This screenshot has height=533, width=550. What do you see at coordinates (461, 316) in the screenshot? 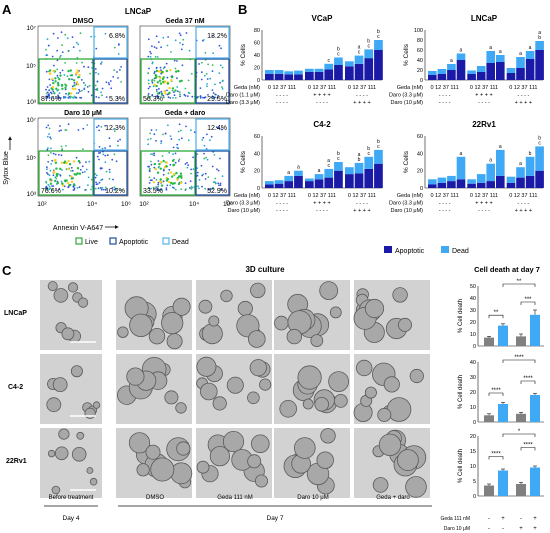
I see `chart-ylabel: % Cell death` at bounding box center [461, 316].